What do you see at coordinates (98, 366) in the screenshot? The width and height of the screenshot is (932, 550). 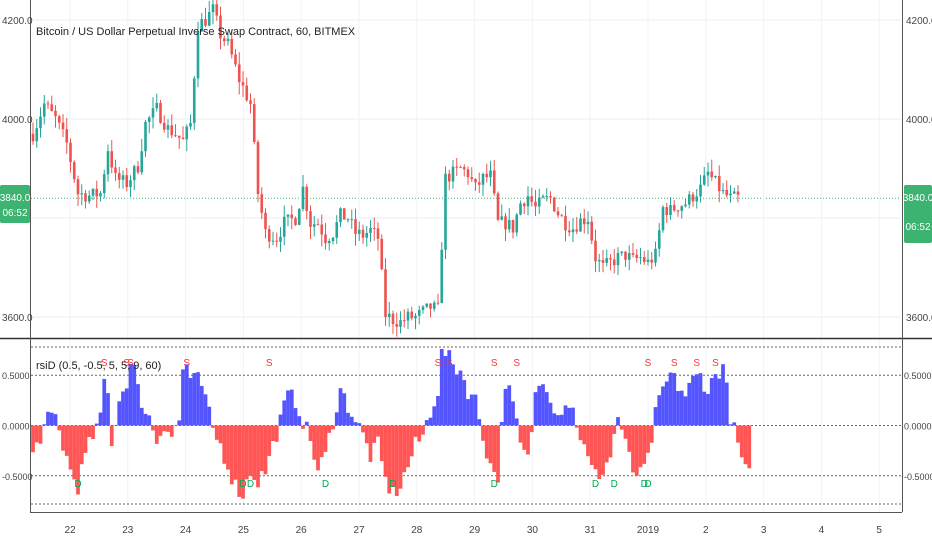 I see `indicator-title: rsiD (0.5, -0.5, 5, 5, 9, 60)` at bounding box center [98, 366].